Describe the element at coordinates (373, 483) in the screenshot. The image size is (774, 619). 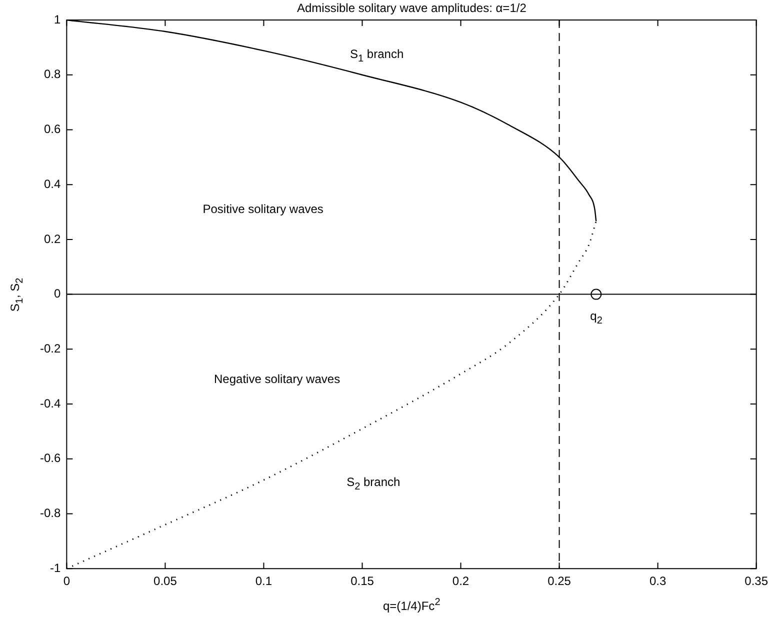
I see `annotation: S$_{2}$ branch` at that location.